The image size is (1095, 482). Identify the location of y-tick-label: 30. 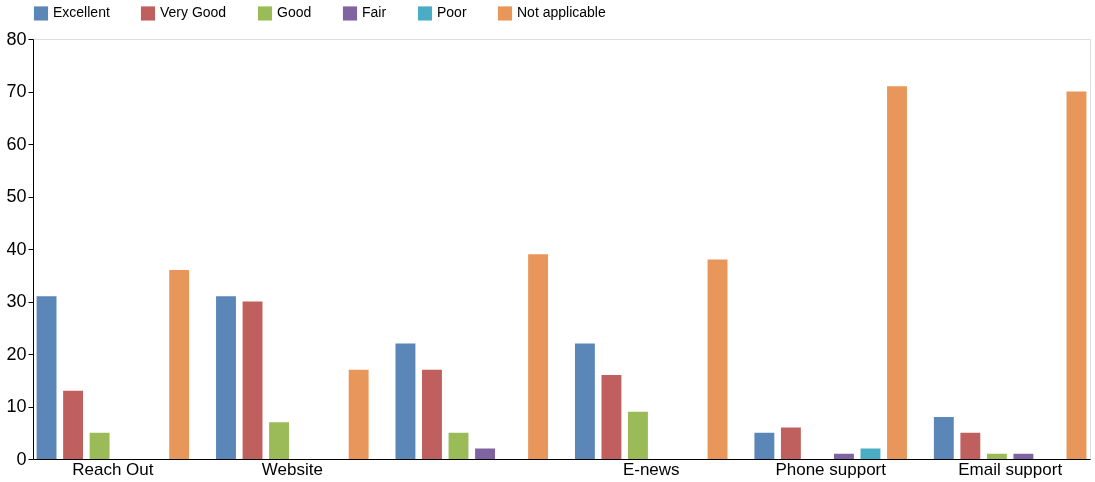
(16, 301).